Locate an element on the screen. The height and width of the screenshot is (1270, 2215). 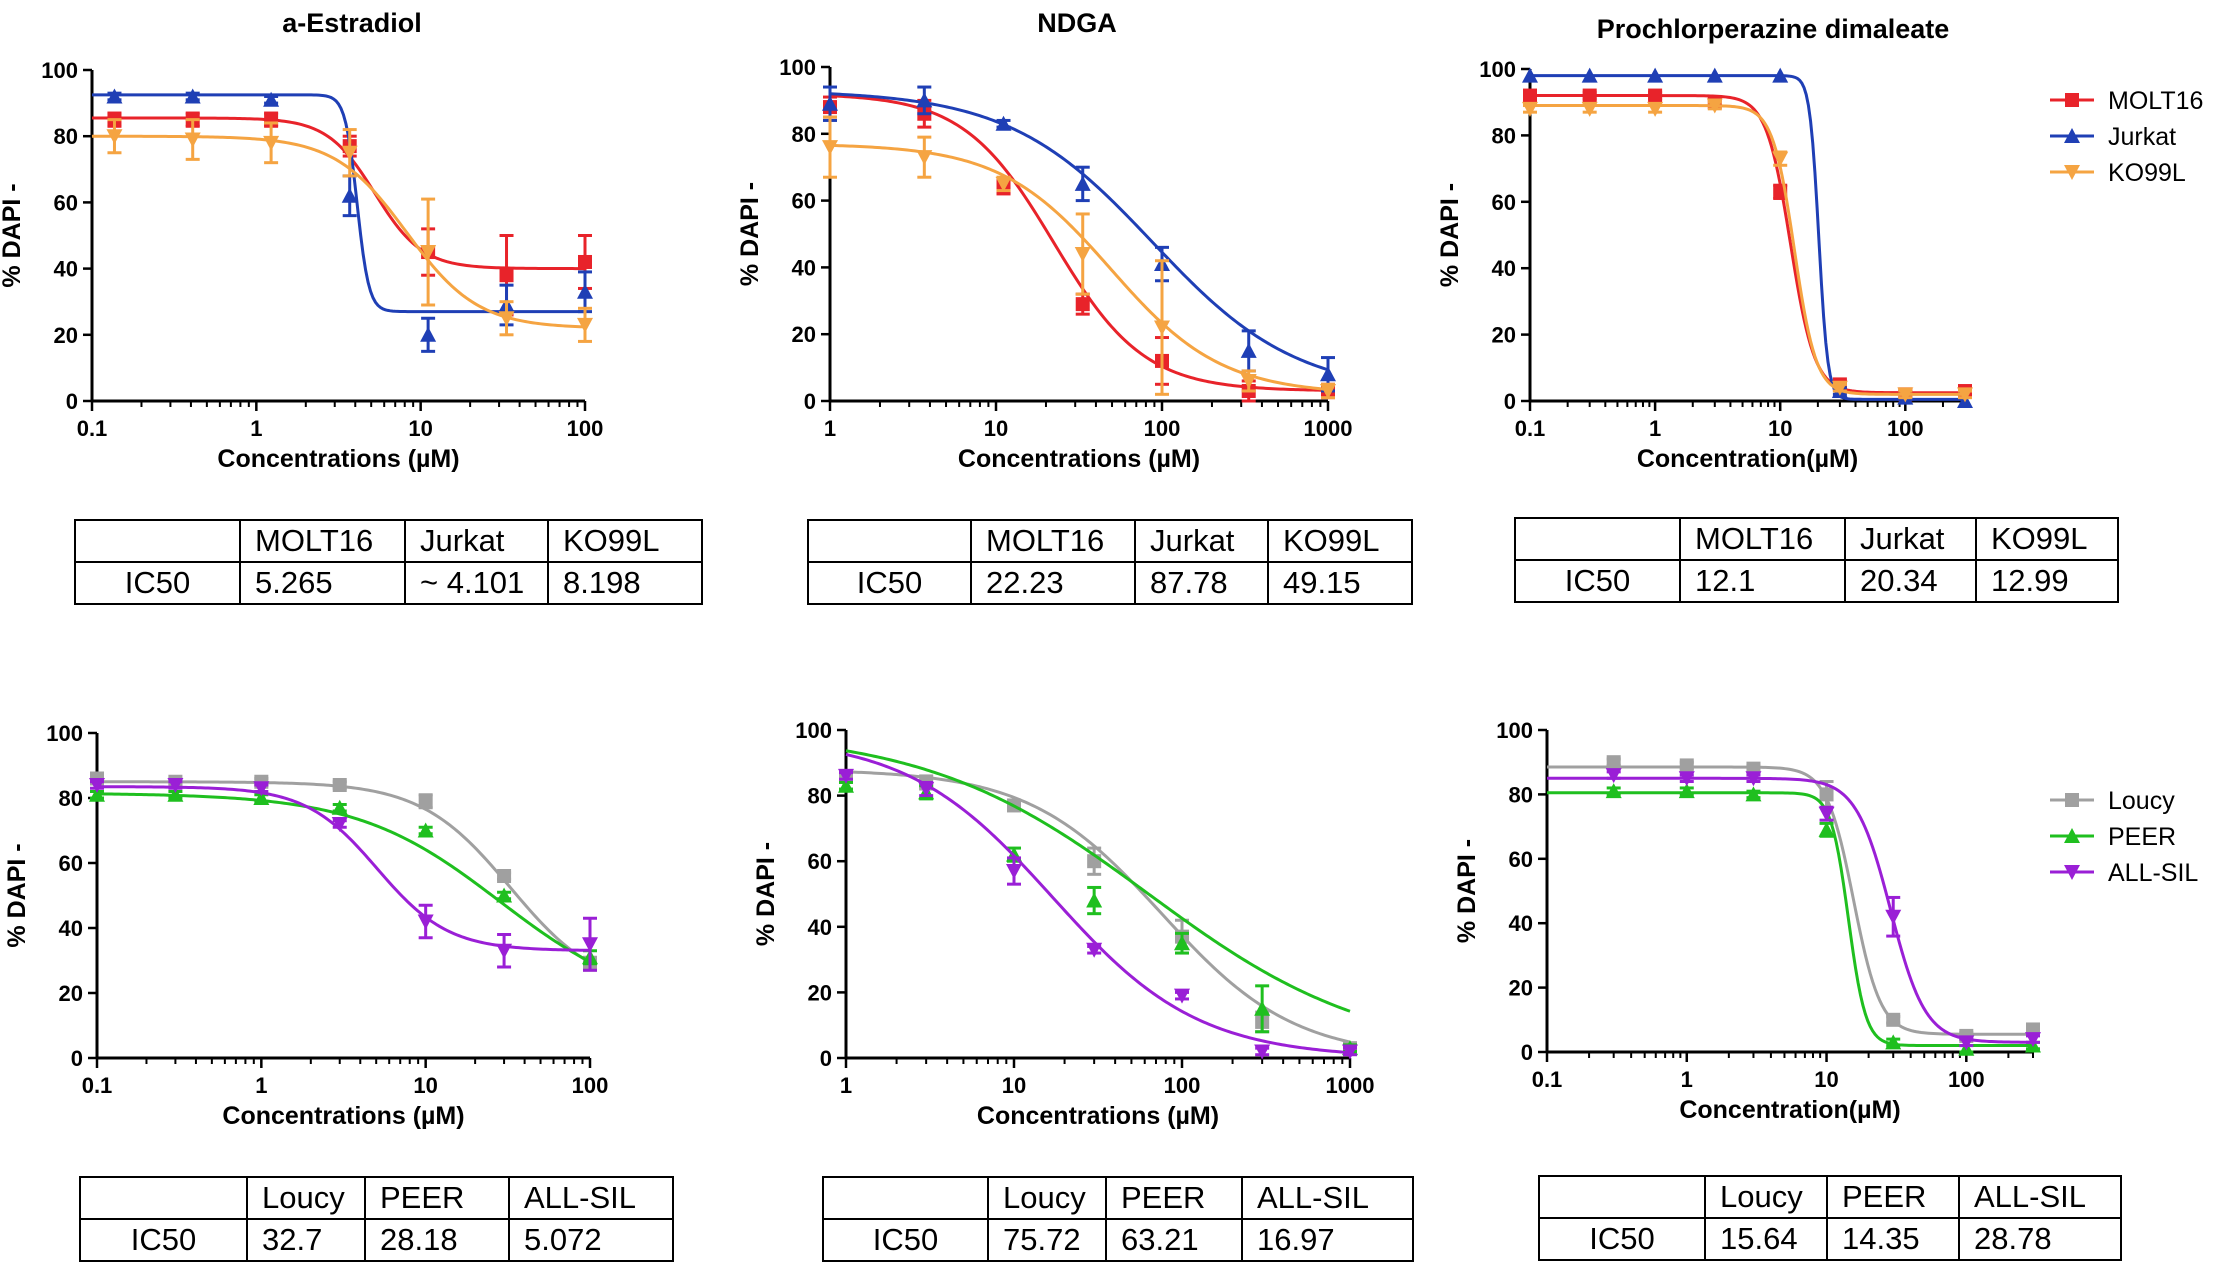
legend-label: Jurkat is located at coordinates (2142, 137).